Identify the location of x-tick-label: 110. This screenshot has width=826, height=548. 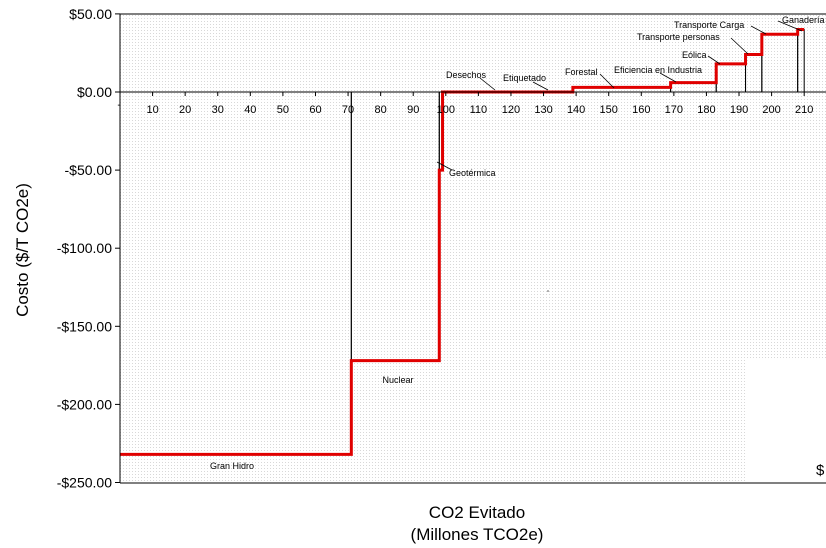
(479, 110).